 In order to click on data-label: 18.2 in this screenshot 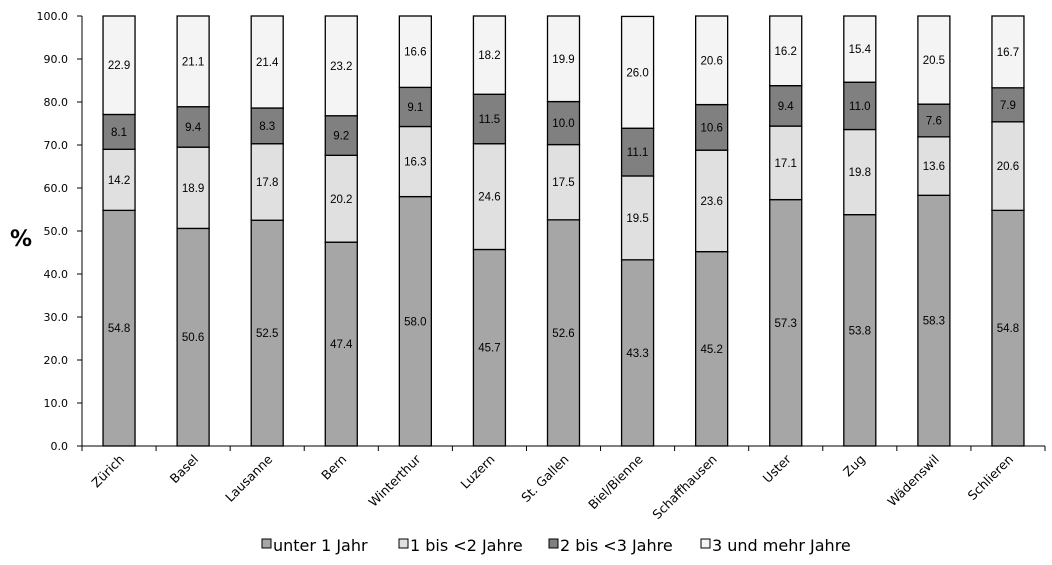, I will do `click(489, 56)`.